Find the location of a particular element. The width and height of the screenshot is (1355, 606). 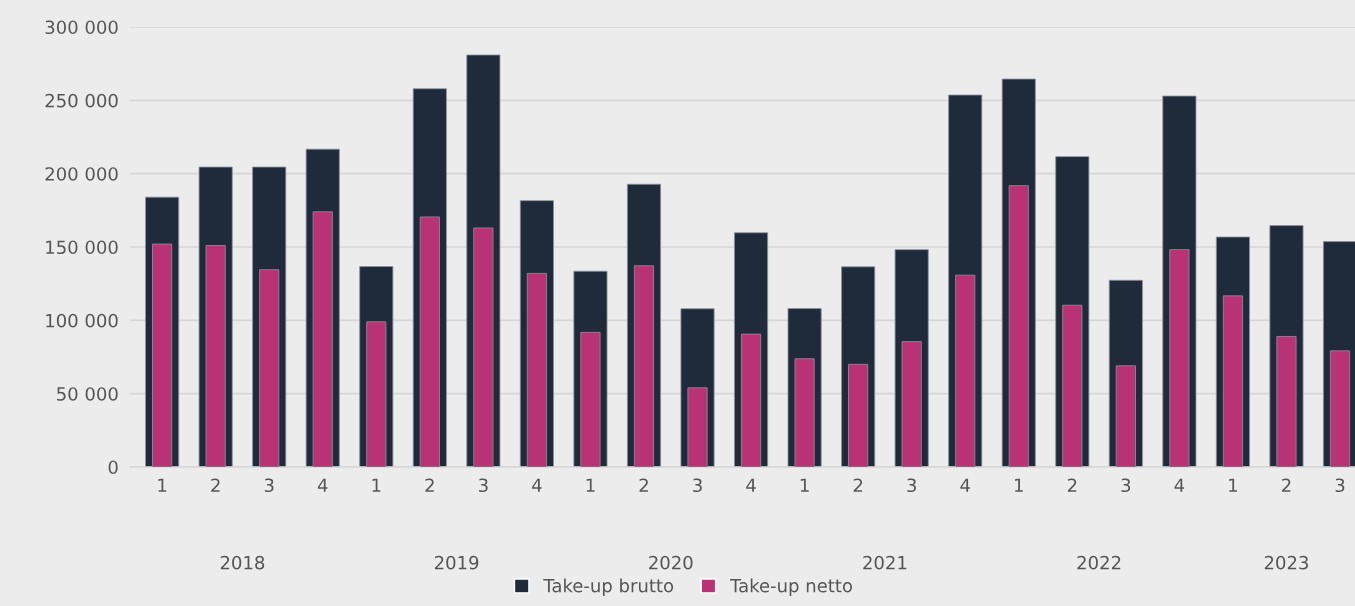

text: 2018 is located at coordinates (242, 562).